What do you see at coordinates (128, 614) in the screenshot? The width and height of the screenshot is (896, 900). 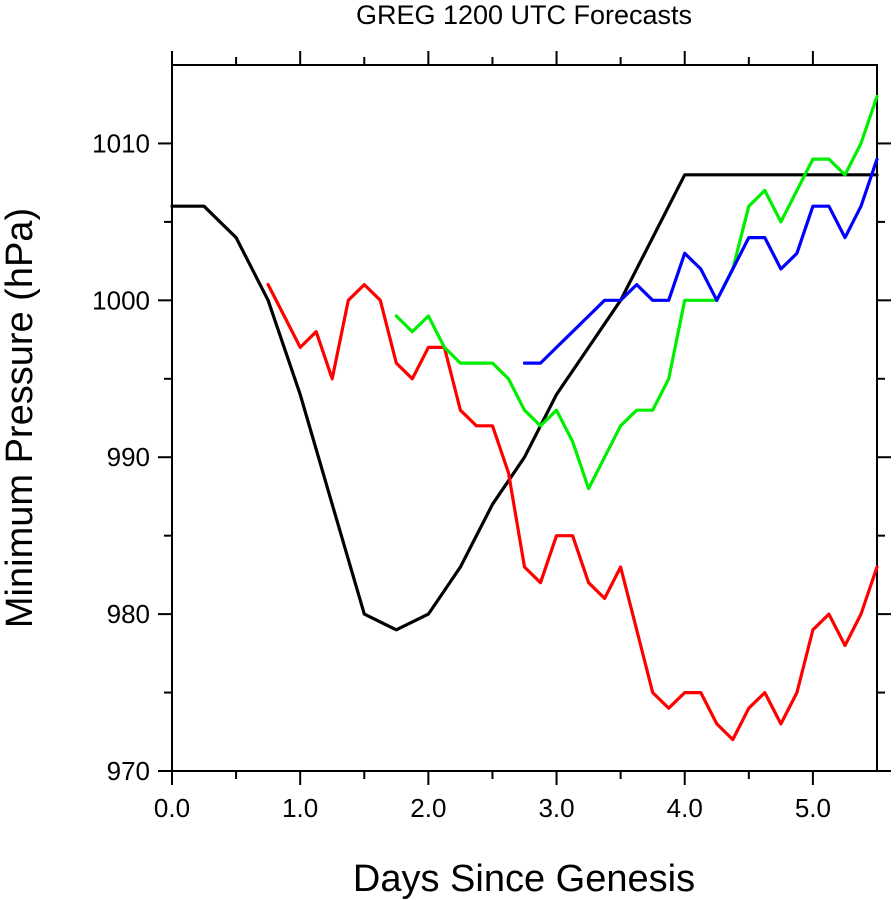 I see `y-tick-label: 980` at bounding box center [128, 614].